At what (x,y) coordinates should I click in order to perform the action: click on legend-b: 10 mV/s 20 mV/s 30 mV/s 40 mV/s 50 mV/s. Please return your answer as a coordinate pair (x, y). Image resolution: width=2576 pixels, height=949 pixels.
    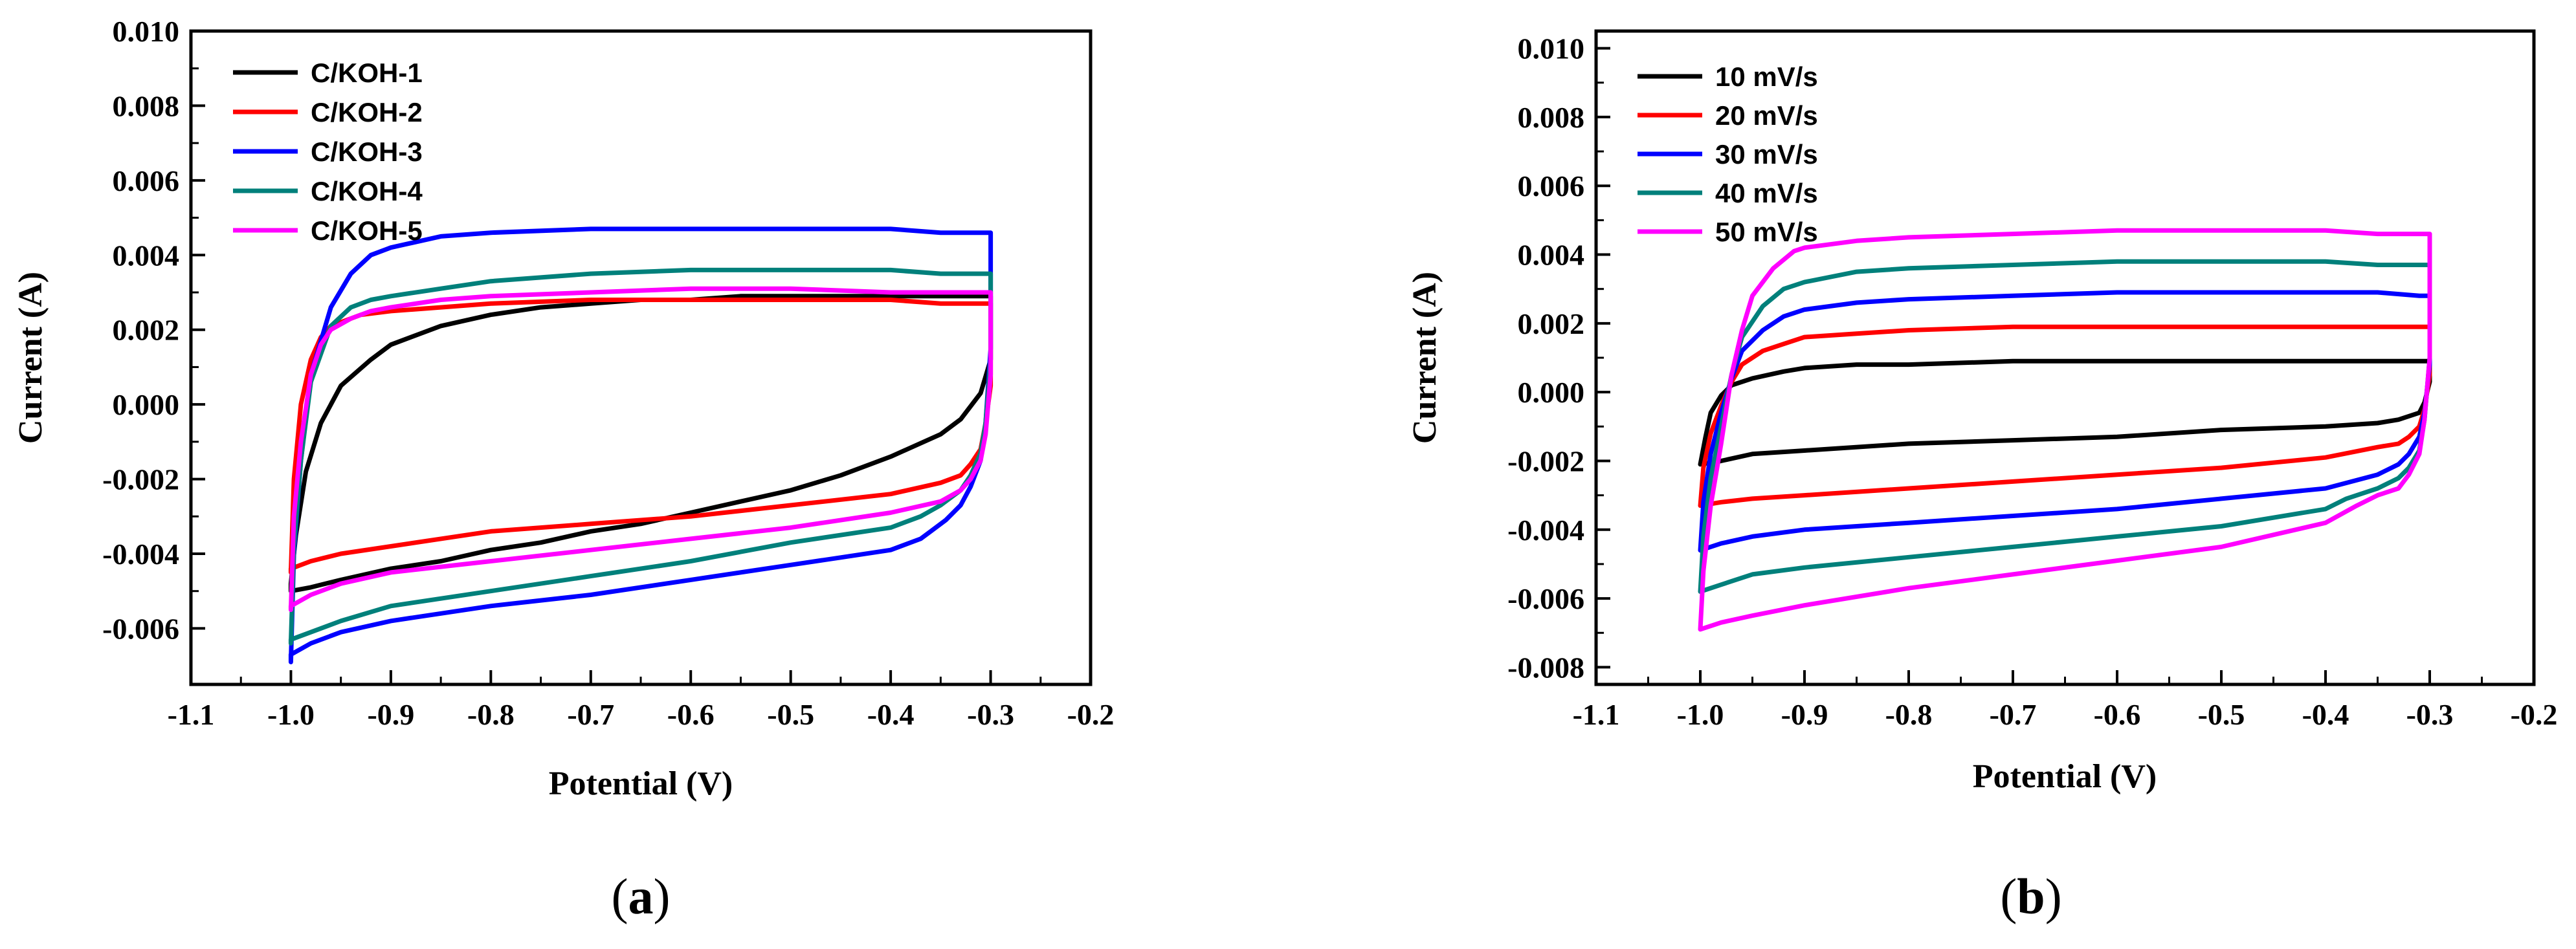
    Looking at the image, I should click on (1728, 154).